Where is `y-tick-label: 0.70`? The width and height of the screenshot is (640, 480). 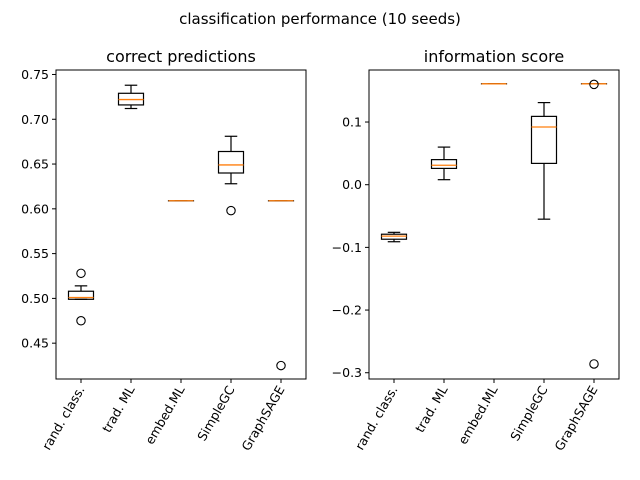
y-tick-label: 0.70 is located at coordinates (35, 119).